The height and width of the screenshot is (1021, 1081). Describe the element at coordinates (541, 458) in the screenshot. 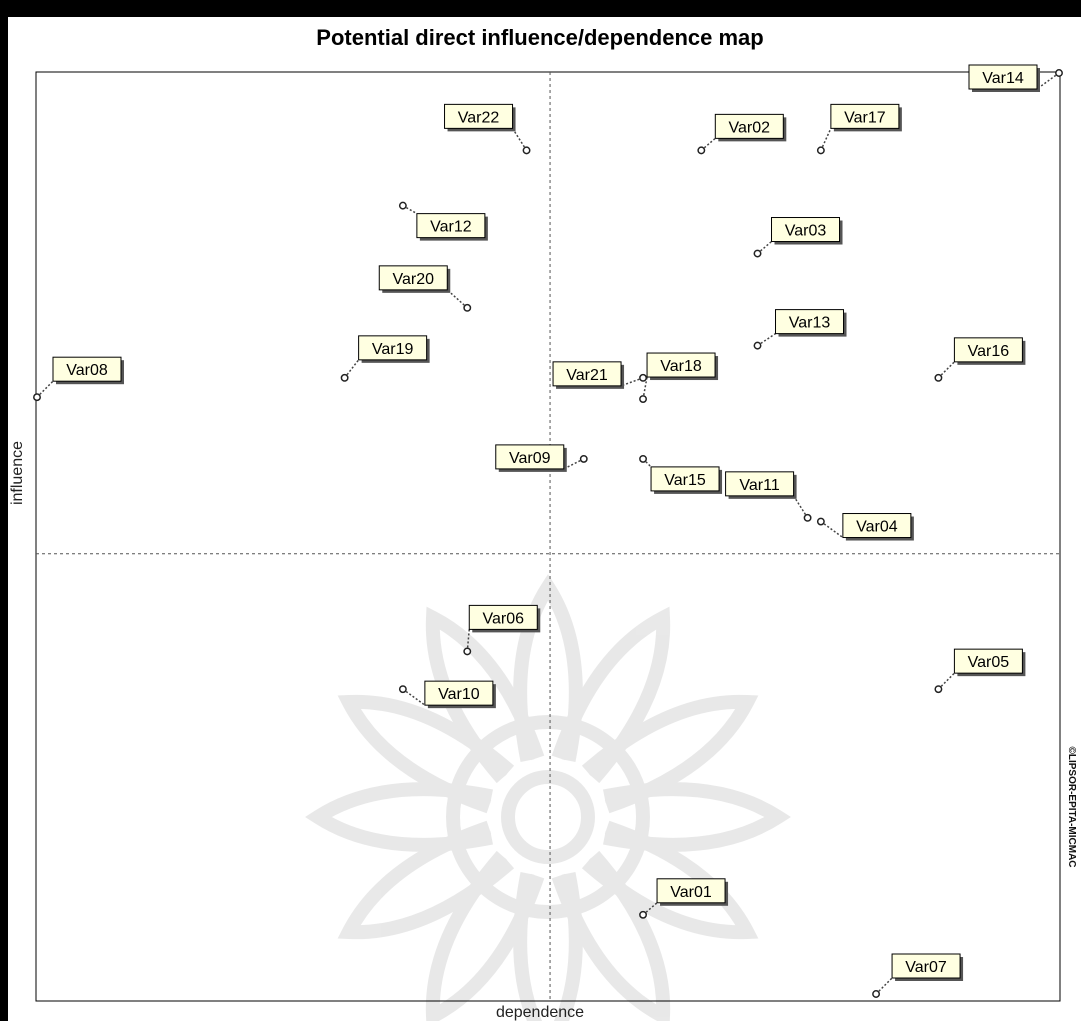

I see `scatter-point-var09: Var09` at that location.